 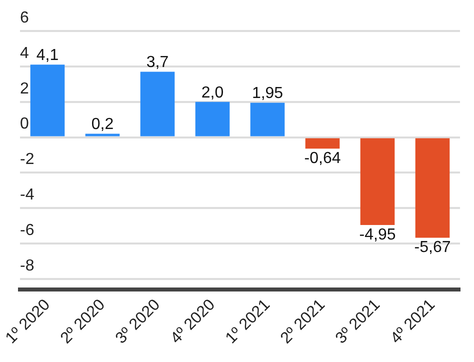 I want to click on y-tick-label: -4, so click(x=27, y=195).